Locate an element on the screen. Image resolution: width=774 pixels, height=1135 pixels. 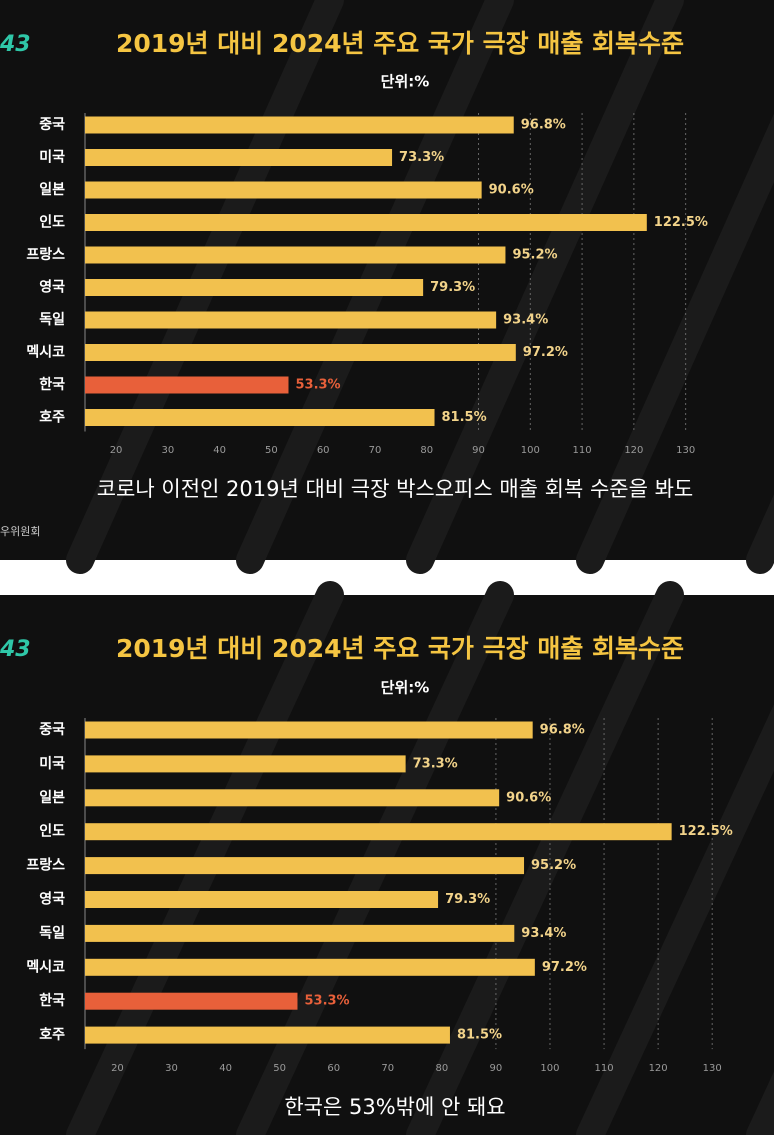
caption: 한국은 53%밖에 안 돼요 is located at coordinates (394, 1107).